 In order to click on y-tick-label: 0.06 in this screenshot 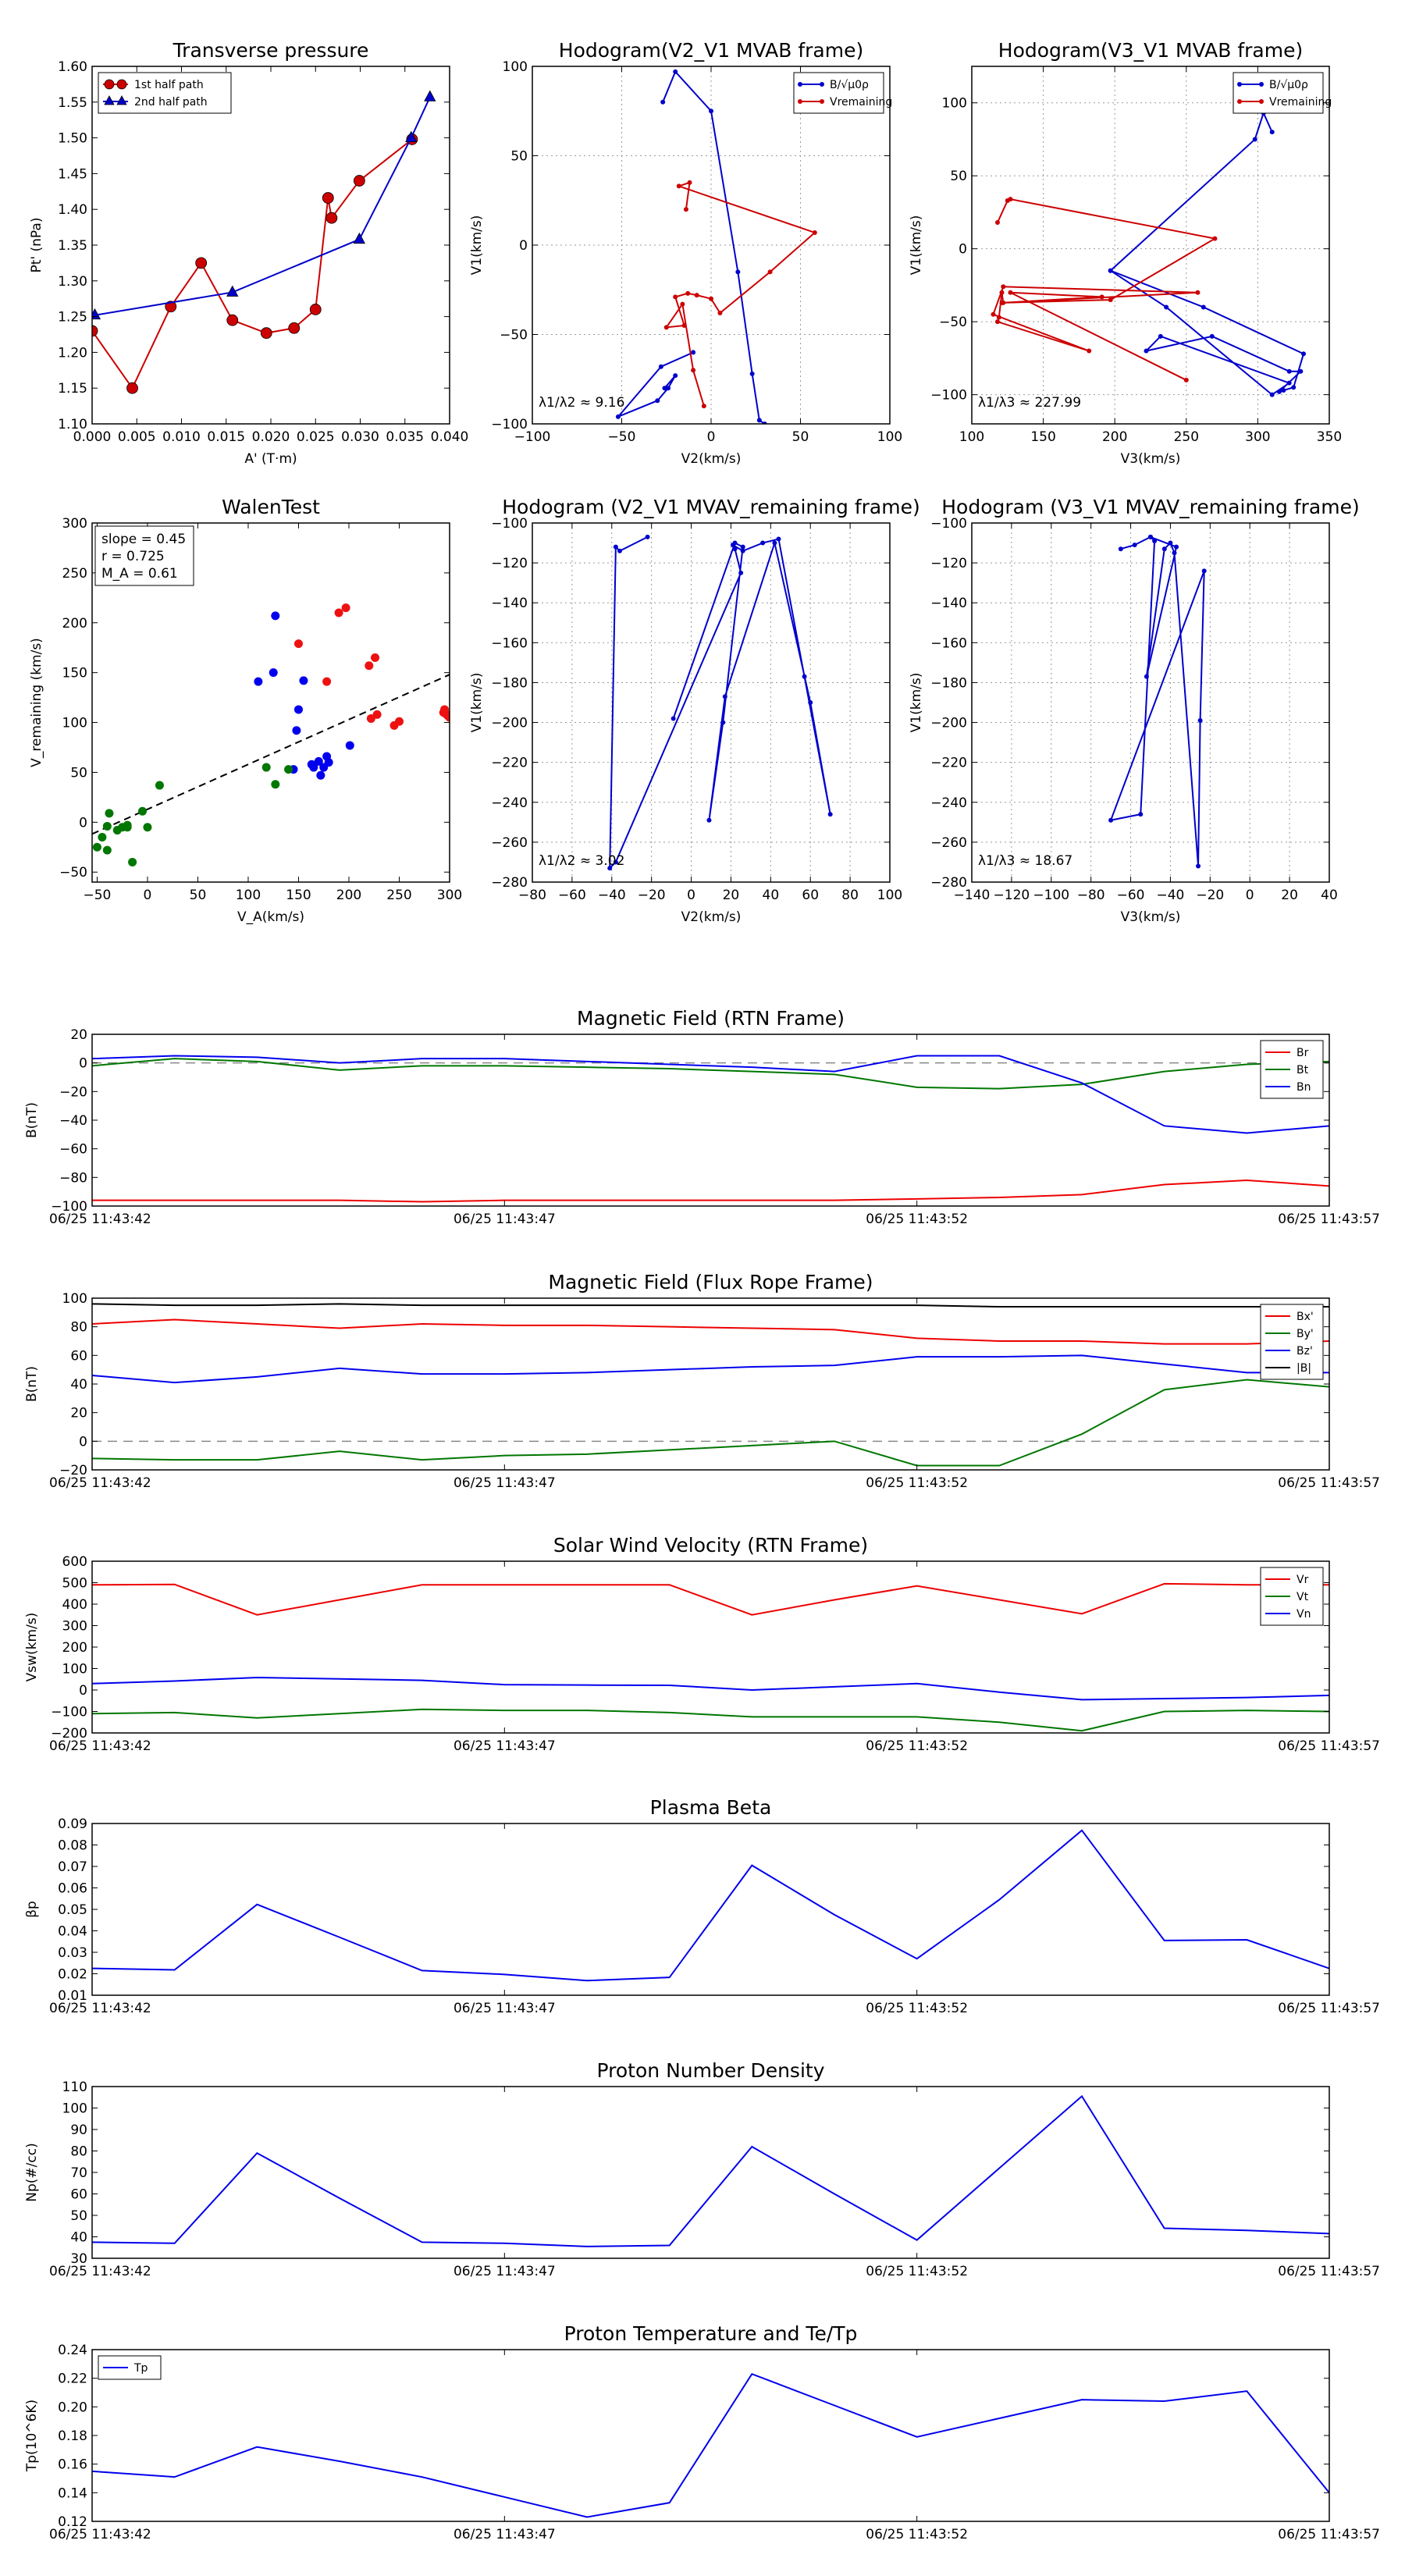, I will do `click(72, 1889)`.